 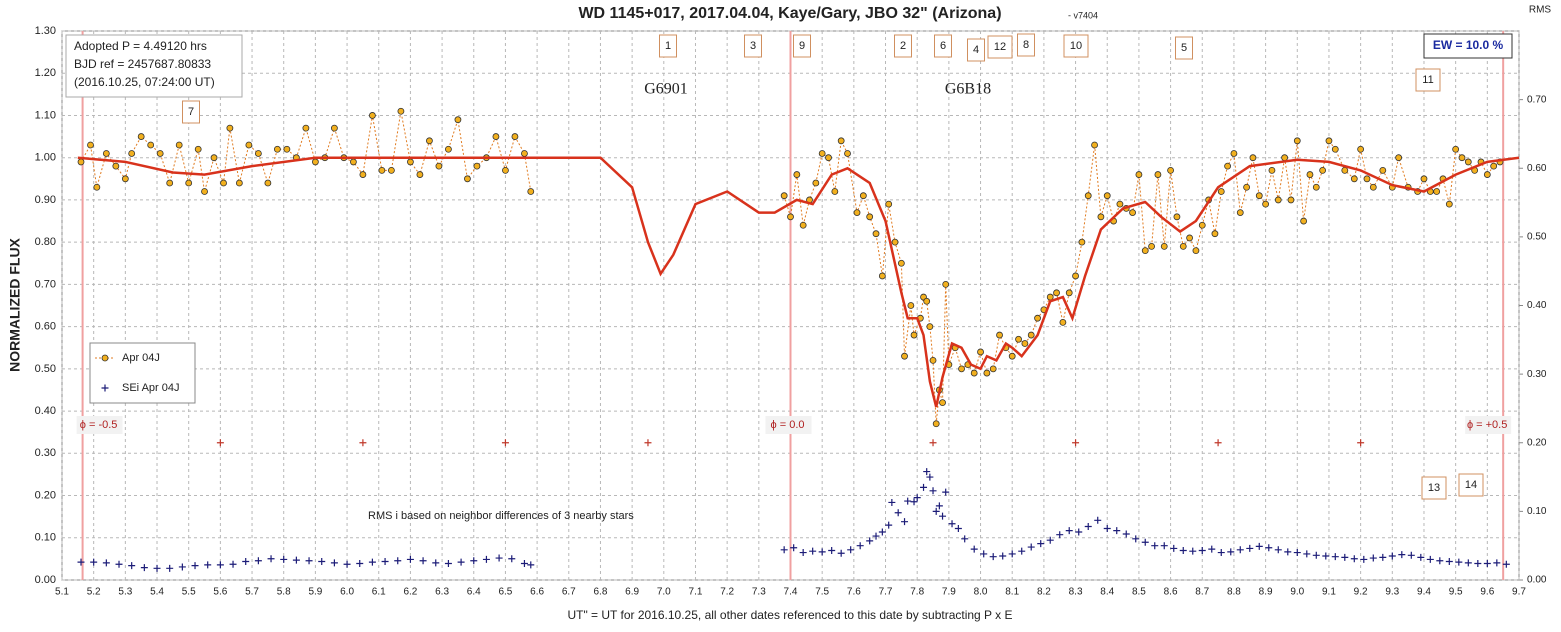 What do you see at coordinates (45, 73) in the screenshot?
I see `y-tick-label: 1.20` at bounding box center [45, 73].